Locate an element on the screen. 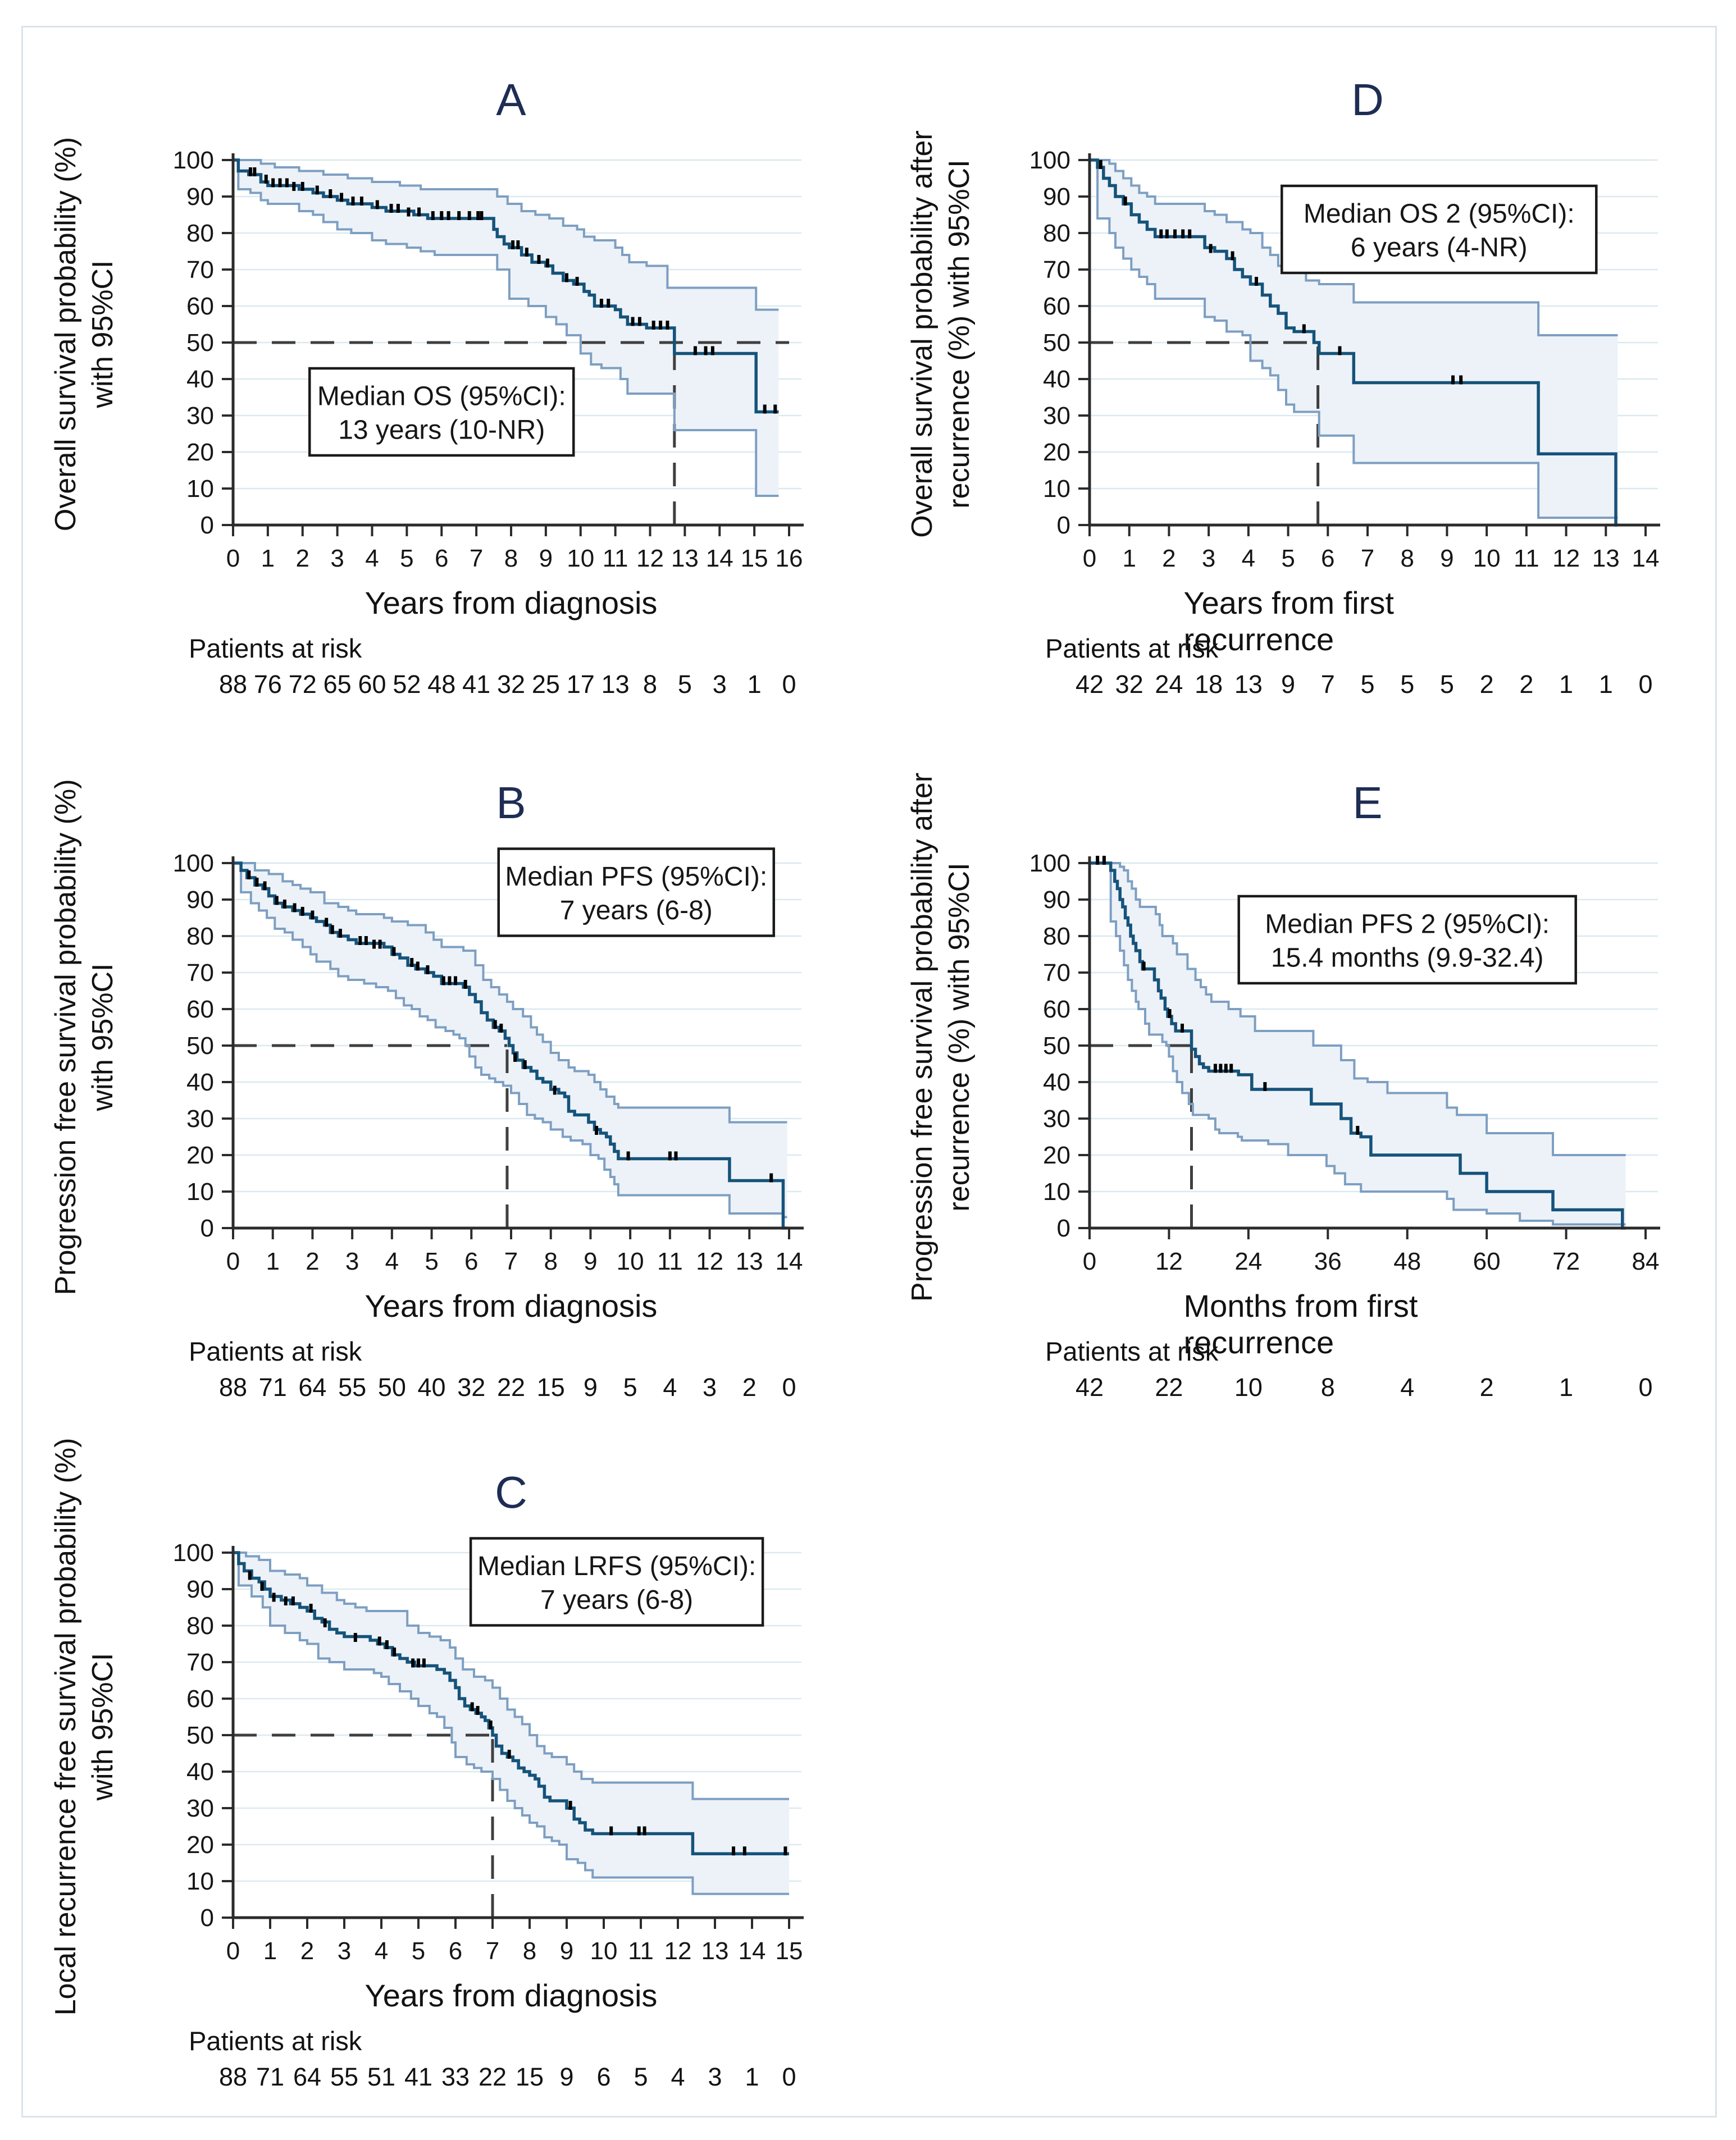 This screenshot has width=1736, height=2140. svg-text: 15 is located at coordinates (790, 1951).